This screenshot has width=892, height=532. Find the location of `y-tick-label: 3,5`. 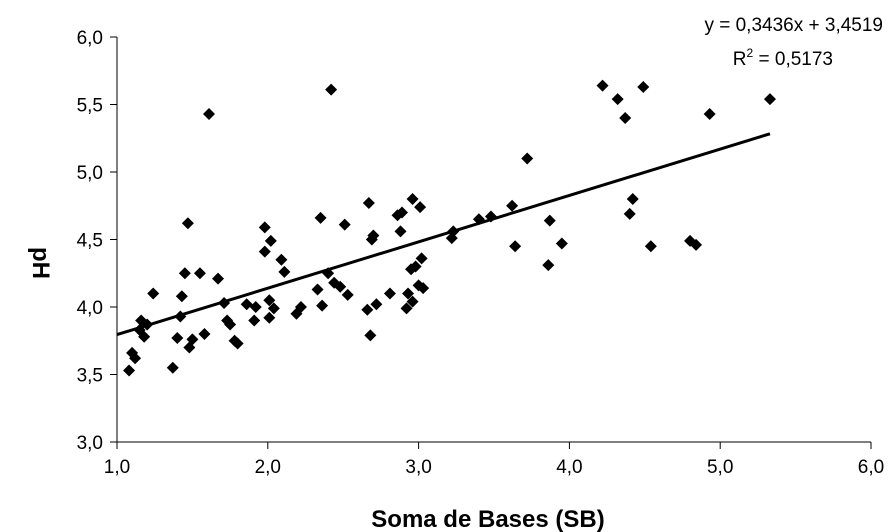

y-tick-label: 3,5 is located at coordinates (90, 376).